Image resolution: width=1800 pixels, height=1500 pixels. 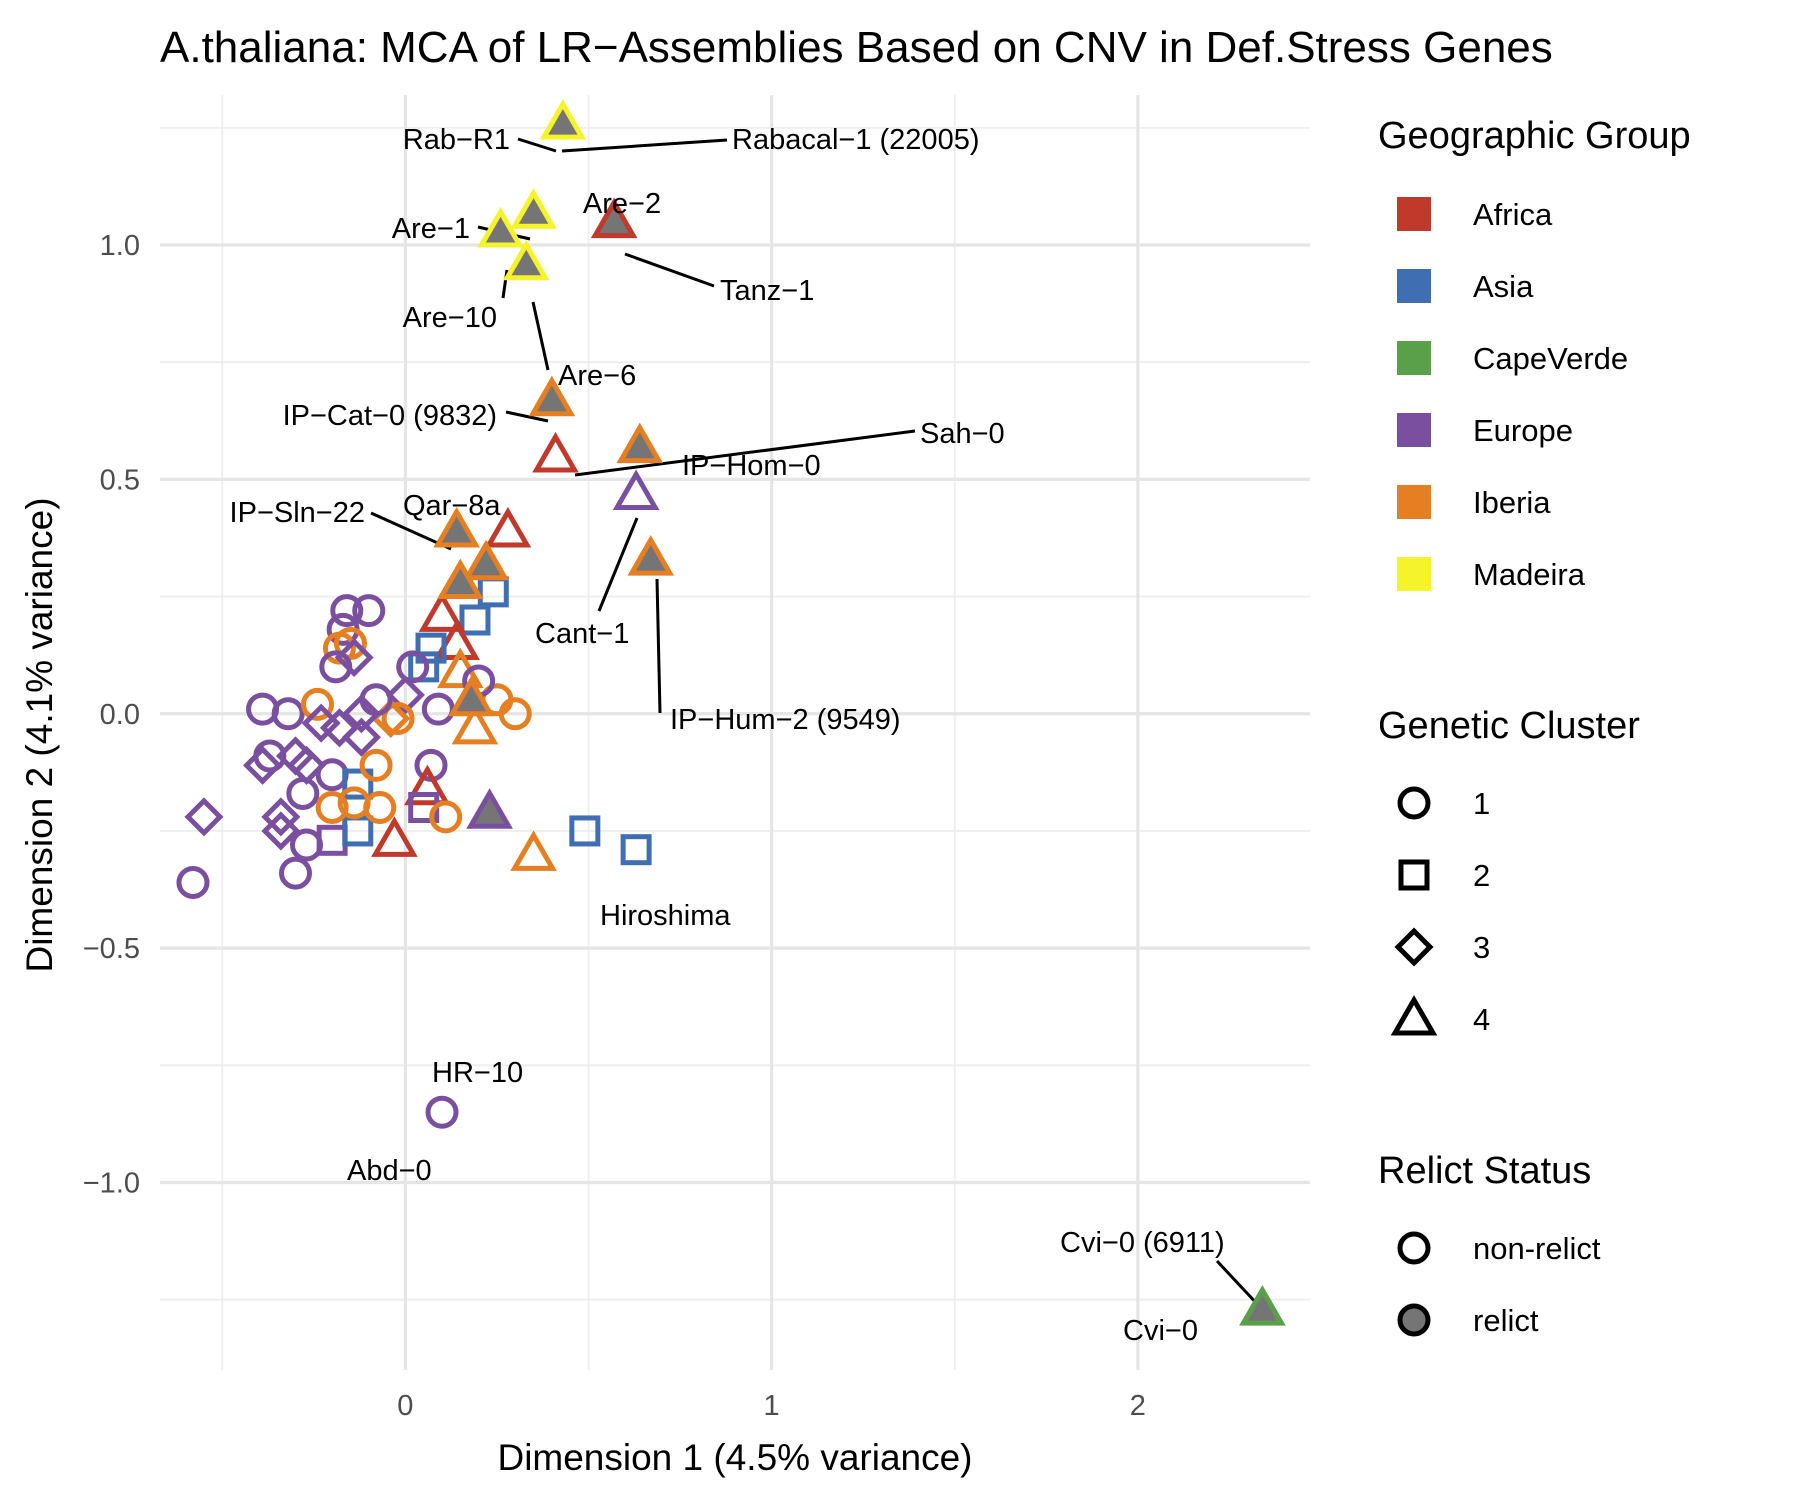 I want to click on point-annotation-label: Rabacal−1 (22005), so click(x=855, y=140).